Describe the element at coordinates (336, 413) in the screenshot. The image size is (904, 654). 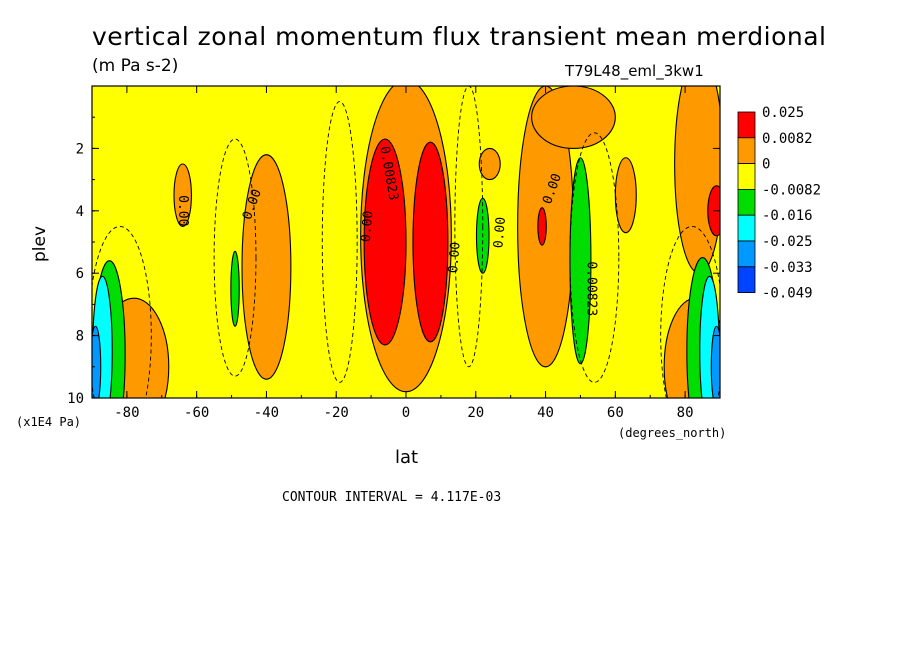
I see `x-tick-label: -20` at that location.